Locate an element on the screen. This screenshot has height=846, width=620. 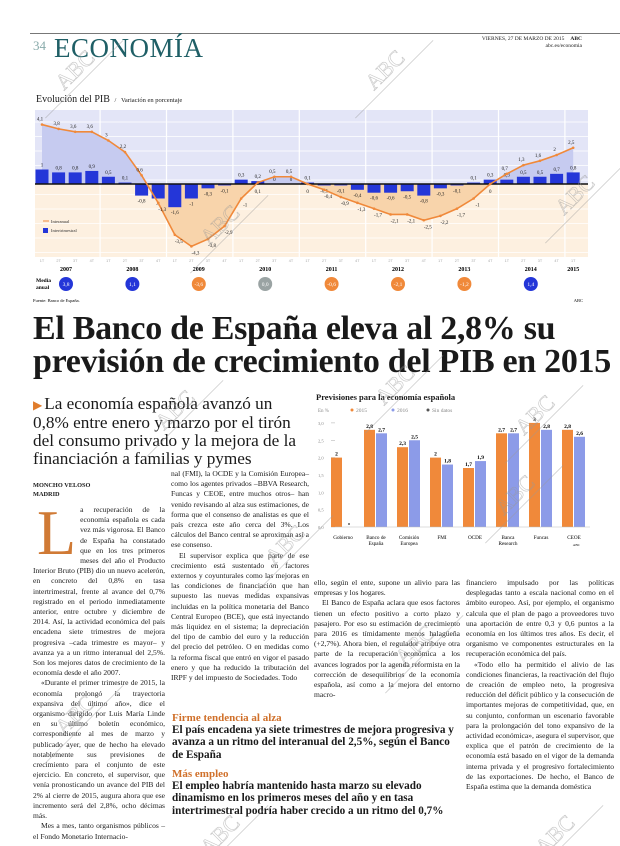
interanual-label: 0,5 is located at coordinates (289, 172).